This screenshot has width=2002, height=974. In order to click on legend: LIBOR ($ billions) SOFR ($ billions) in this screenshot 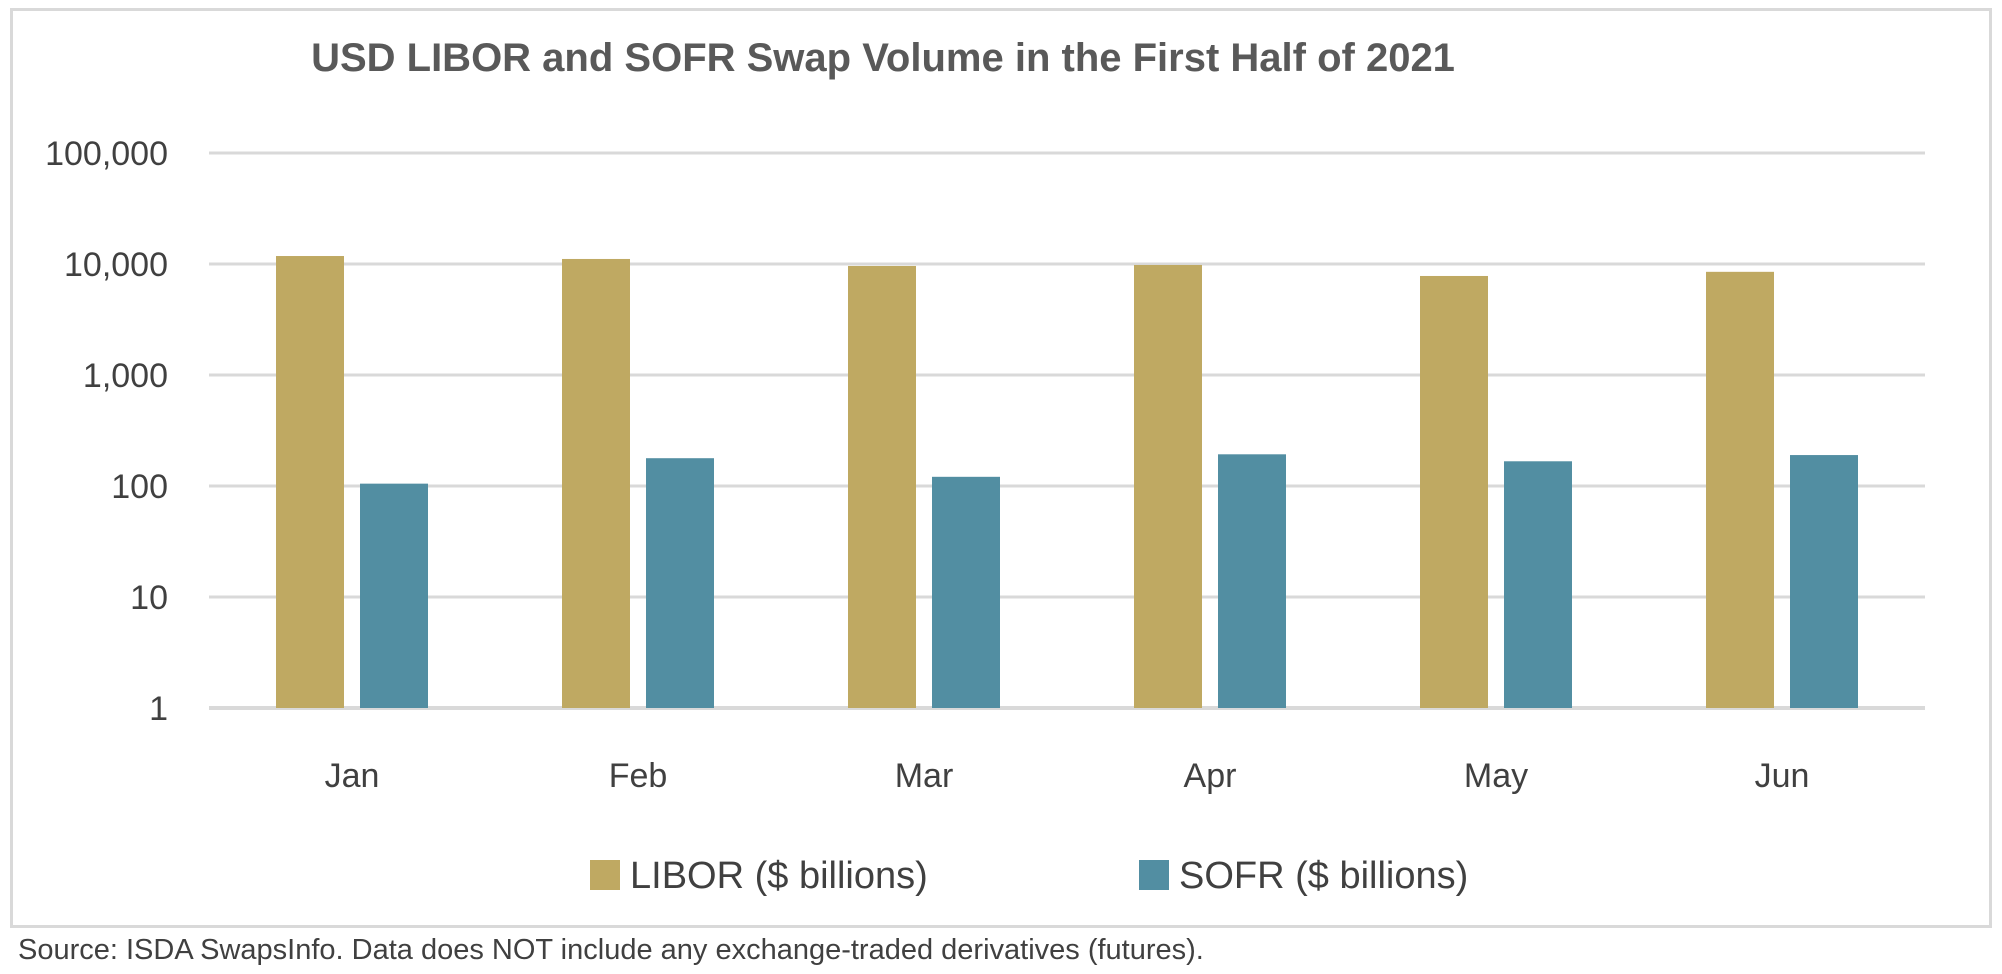, I will do `click(1029, 876)`.